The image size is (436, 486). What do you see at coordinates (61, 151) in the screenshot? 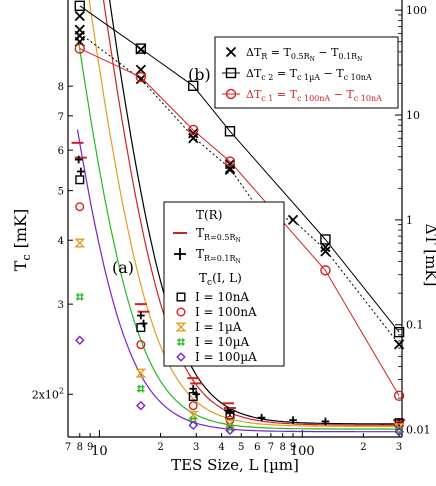
I see `y-tick-label: 6` at bounding box center [61, 151].